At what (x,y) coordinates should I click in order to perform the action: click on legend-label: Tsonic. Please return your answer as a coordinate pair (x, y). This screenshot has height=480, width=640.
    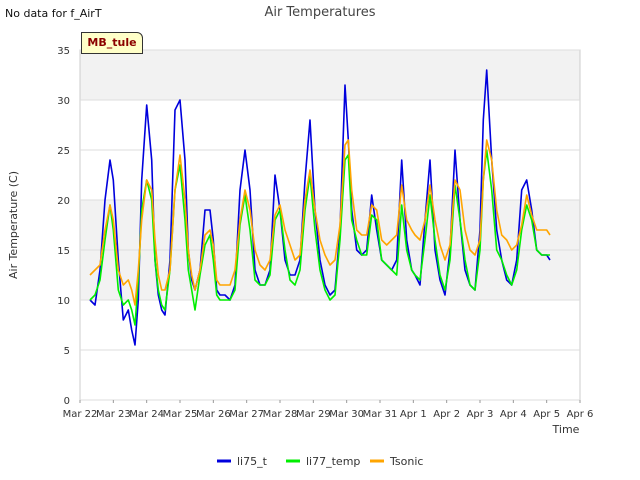
    Looking at the image, I should click on (406, 461).